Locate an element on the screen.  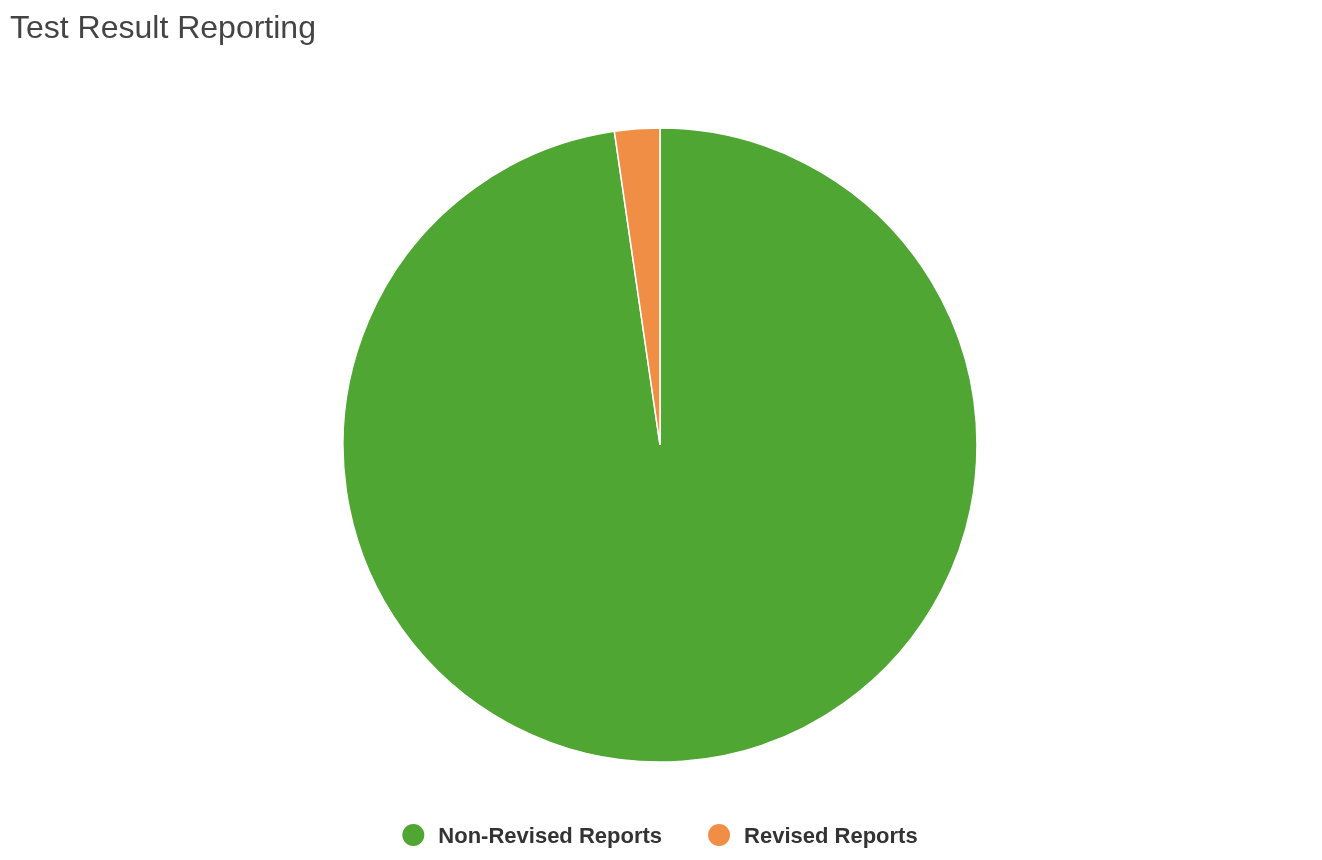
chart-title: Test Result Reporting is located at coordinates (163, 27).